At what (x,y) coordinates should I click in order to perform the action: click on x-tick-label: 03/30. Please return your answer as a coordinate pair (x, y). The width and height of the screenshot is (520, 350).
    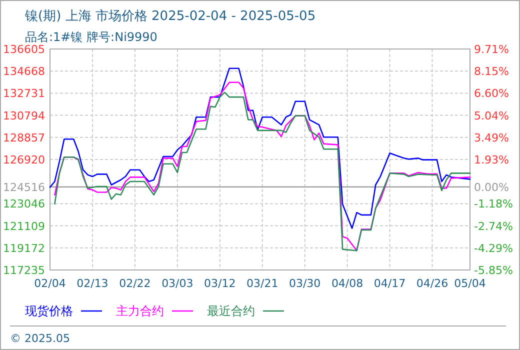
    Looking at the image, I should click on (304, 283).